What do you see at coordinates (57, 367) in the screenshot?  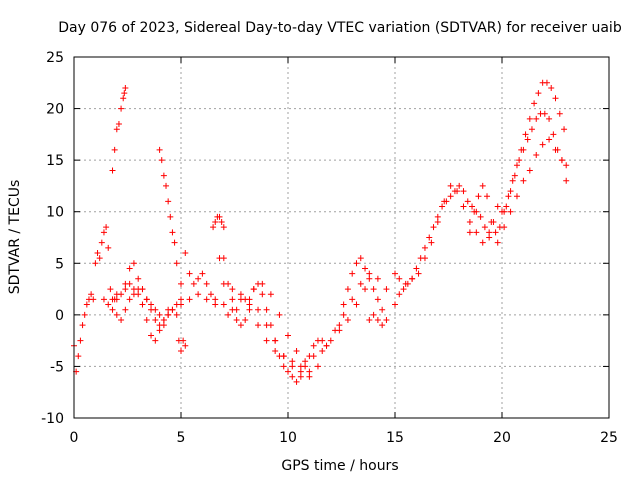 I see `y-tick-label: -5` at bounding box center [57, 367].